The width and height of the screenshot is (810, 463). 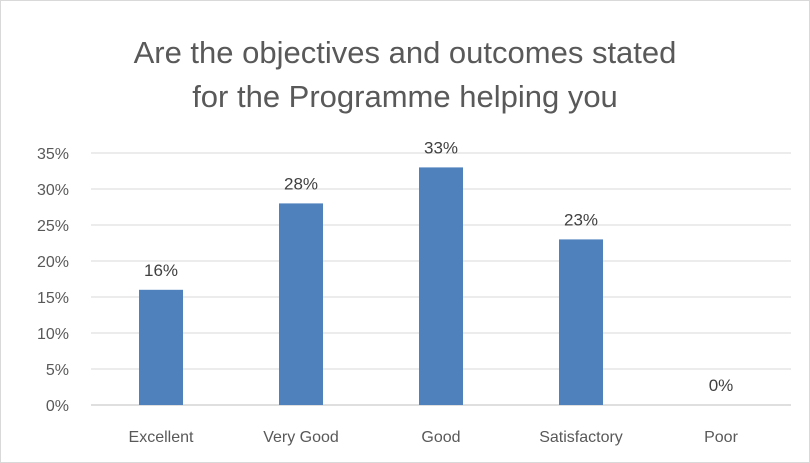 What do you see at coordinates (57, 370) in the screenshot?
I see `y-tick-label: 5%` at bounding box center [57, 370].